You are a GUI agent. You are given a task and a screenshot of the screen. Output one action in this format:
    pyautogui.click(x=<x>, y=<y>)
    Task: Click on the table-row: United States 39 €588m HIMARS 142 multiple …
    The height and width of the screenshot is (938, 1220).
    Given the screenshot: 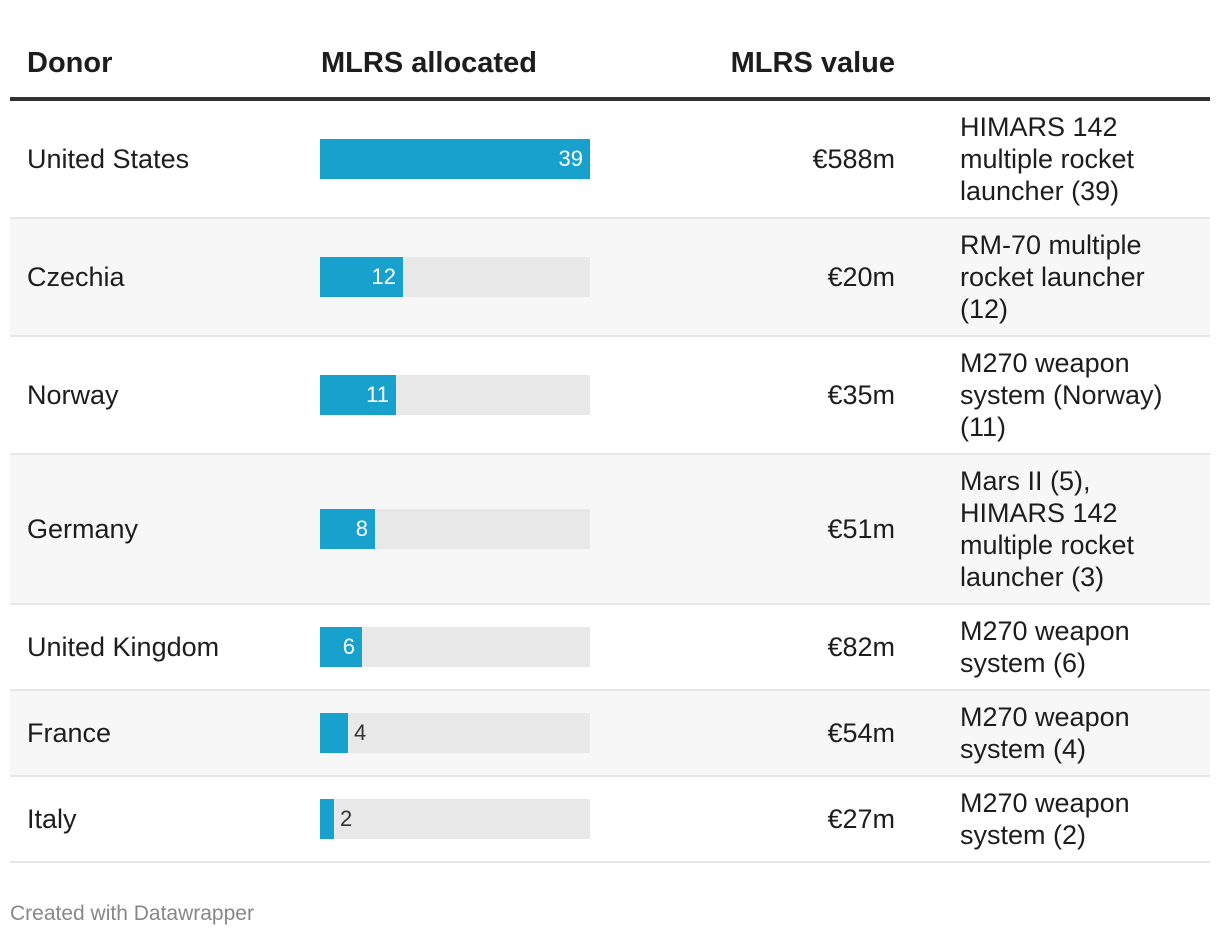 What is the action you would take?
    pyautogui.click(x=610, y=160)
    